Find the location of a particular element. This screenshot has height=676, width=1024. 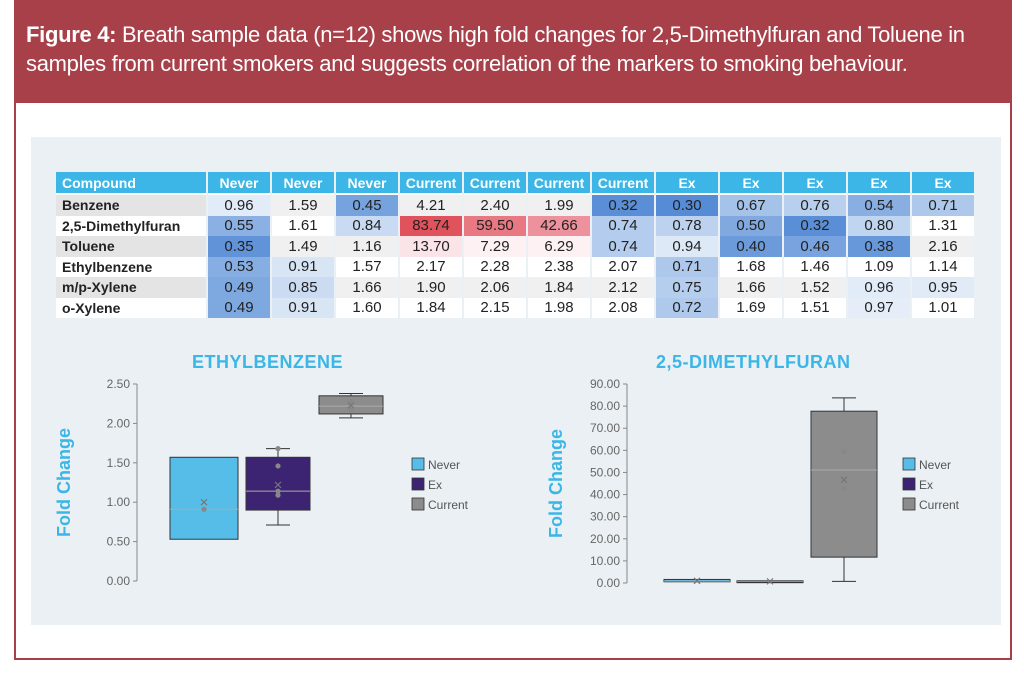

table-cell: 1.46 is located at coordinates (815, 266).